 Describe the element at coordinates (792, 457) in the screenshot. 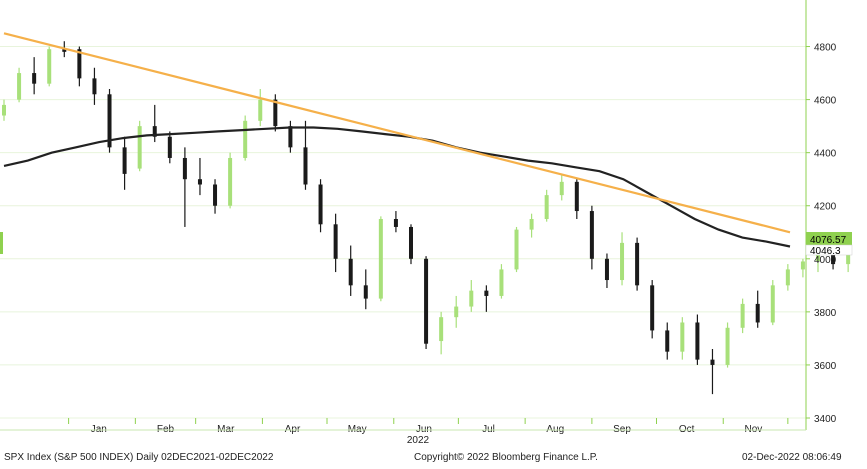

I see `footer-right: 02-Dec-2022 08:06:49` at that location.